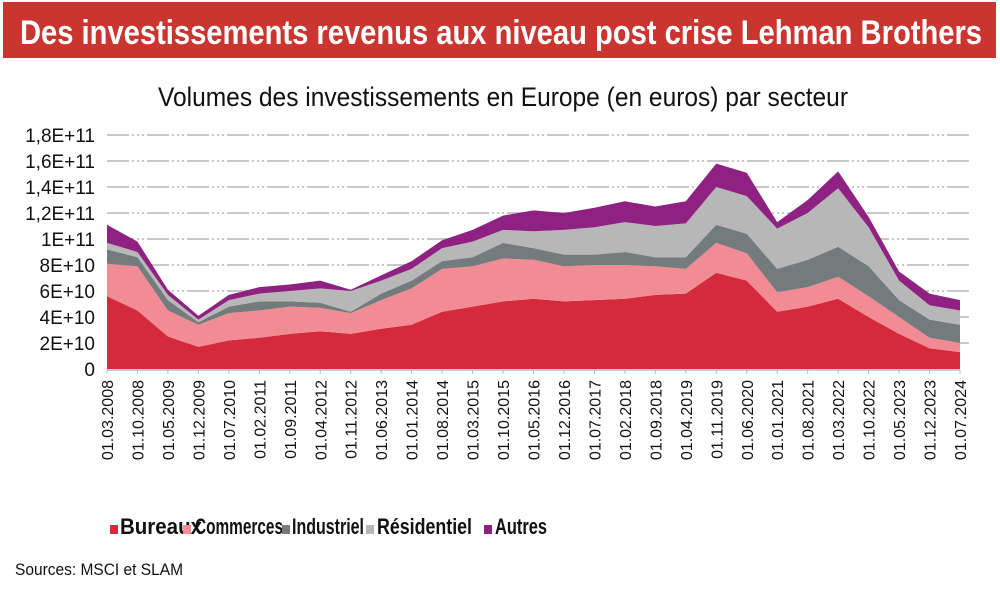  Describe the element at coordinates (60, 214) in the screenshot. I see `y-tick-label: 1,2E+11` at that location.